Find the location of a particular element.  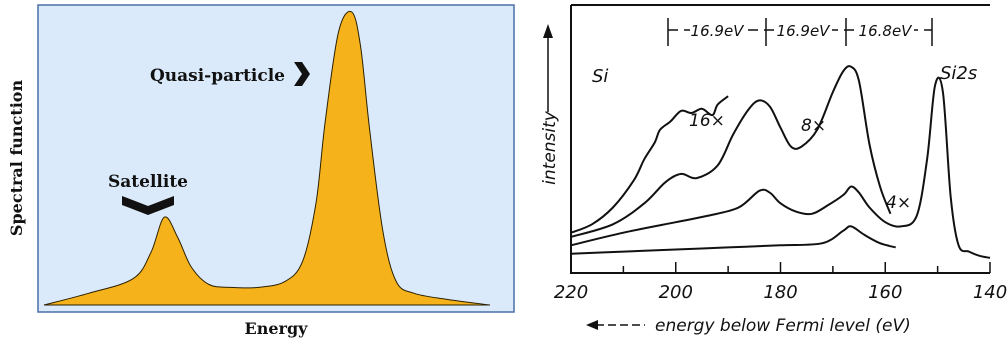

series-label-1: 16× is located at coordinates (707, 121).